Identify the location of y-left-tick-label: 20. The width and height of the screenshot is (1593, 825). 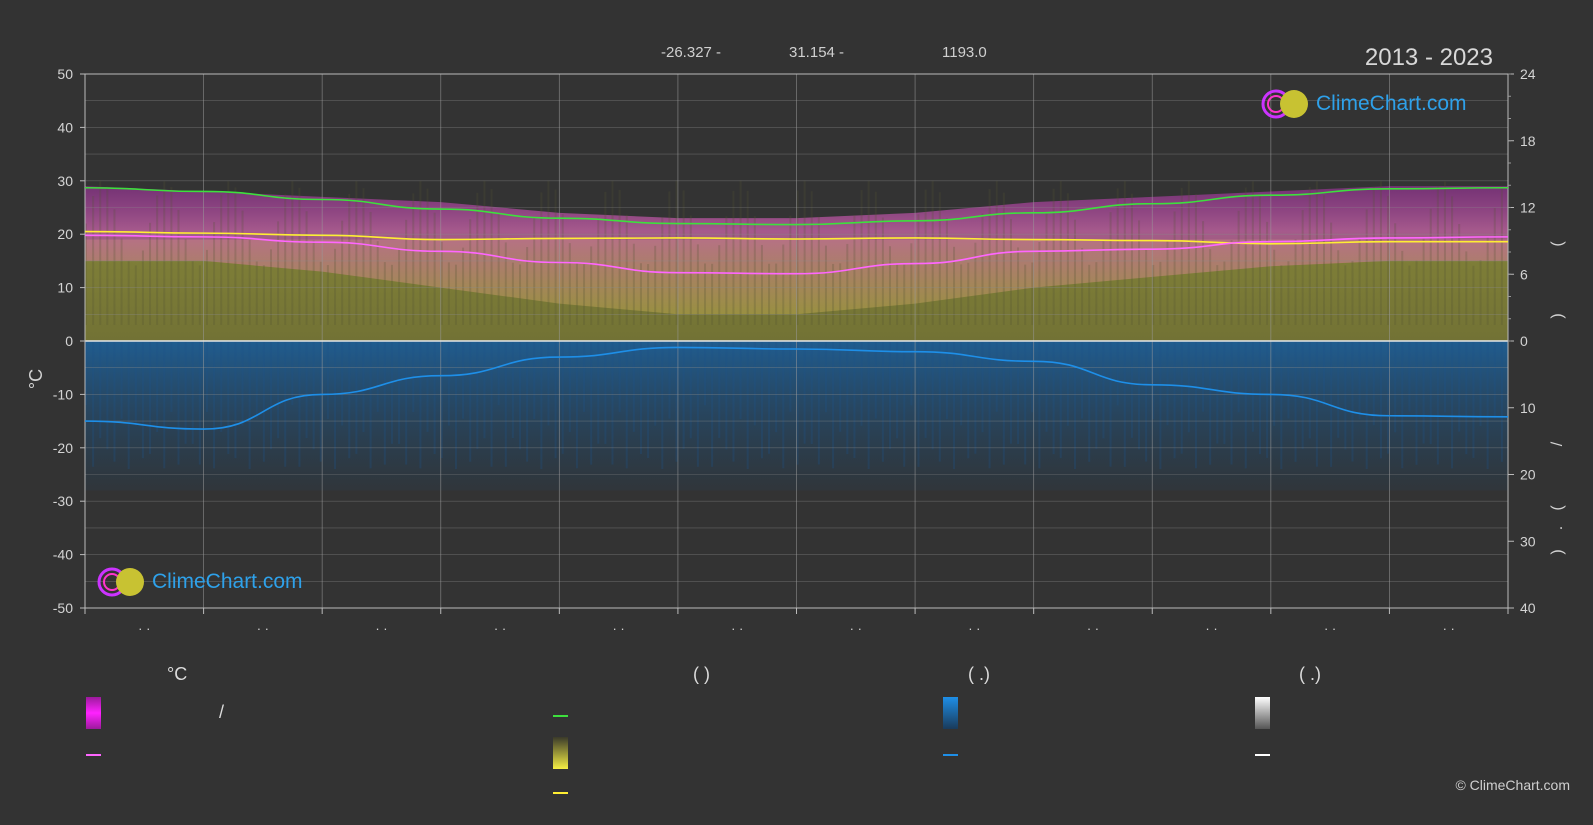
(65, 234).